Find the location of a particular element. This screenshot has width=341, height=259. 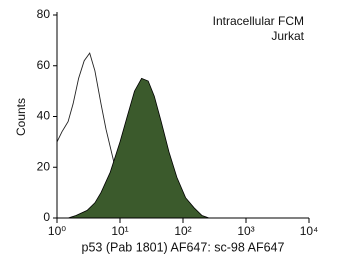

y-tick-label: 20 is located at coordinates (44, 166).